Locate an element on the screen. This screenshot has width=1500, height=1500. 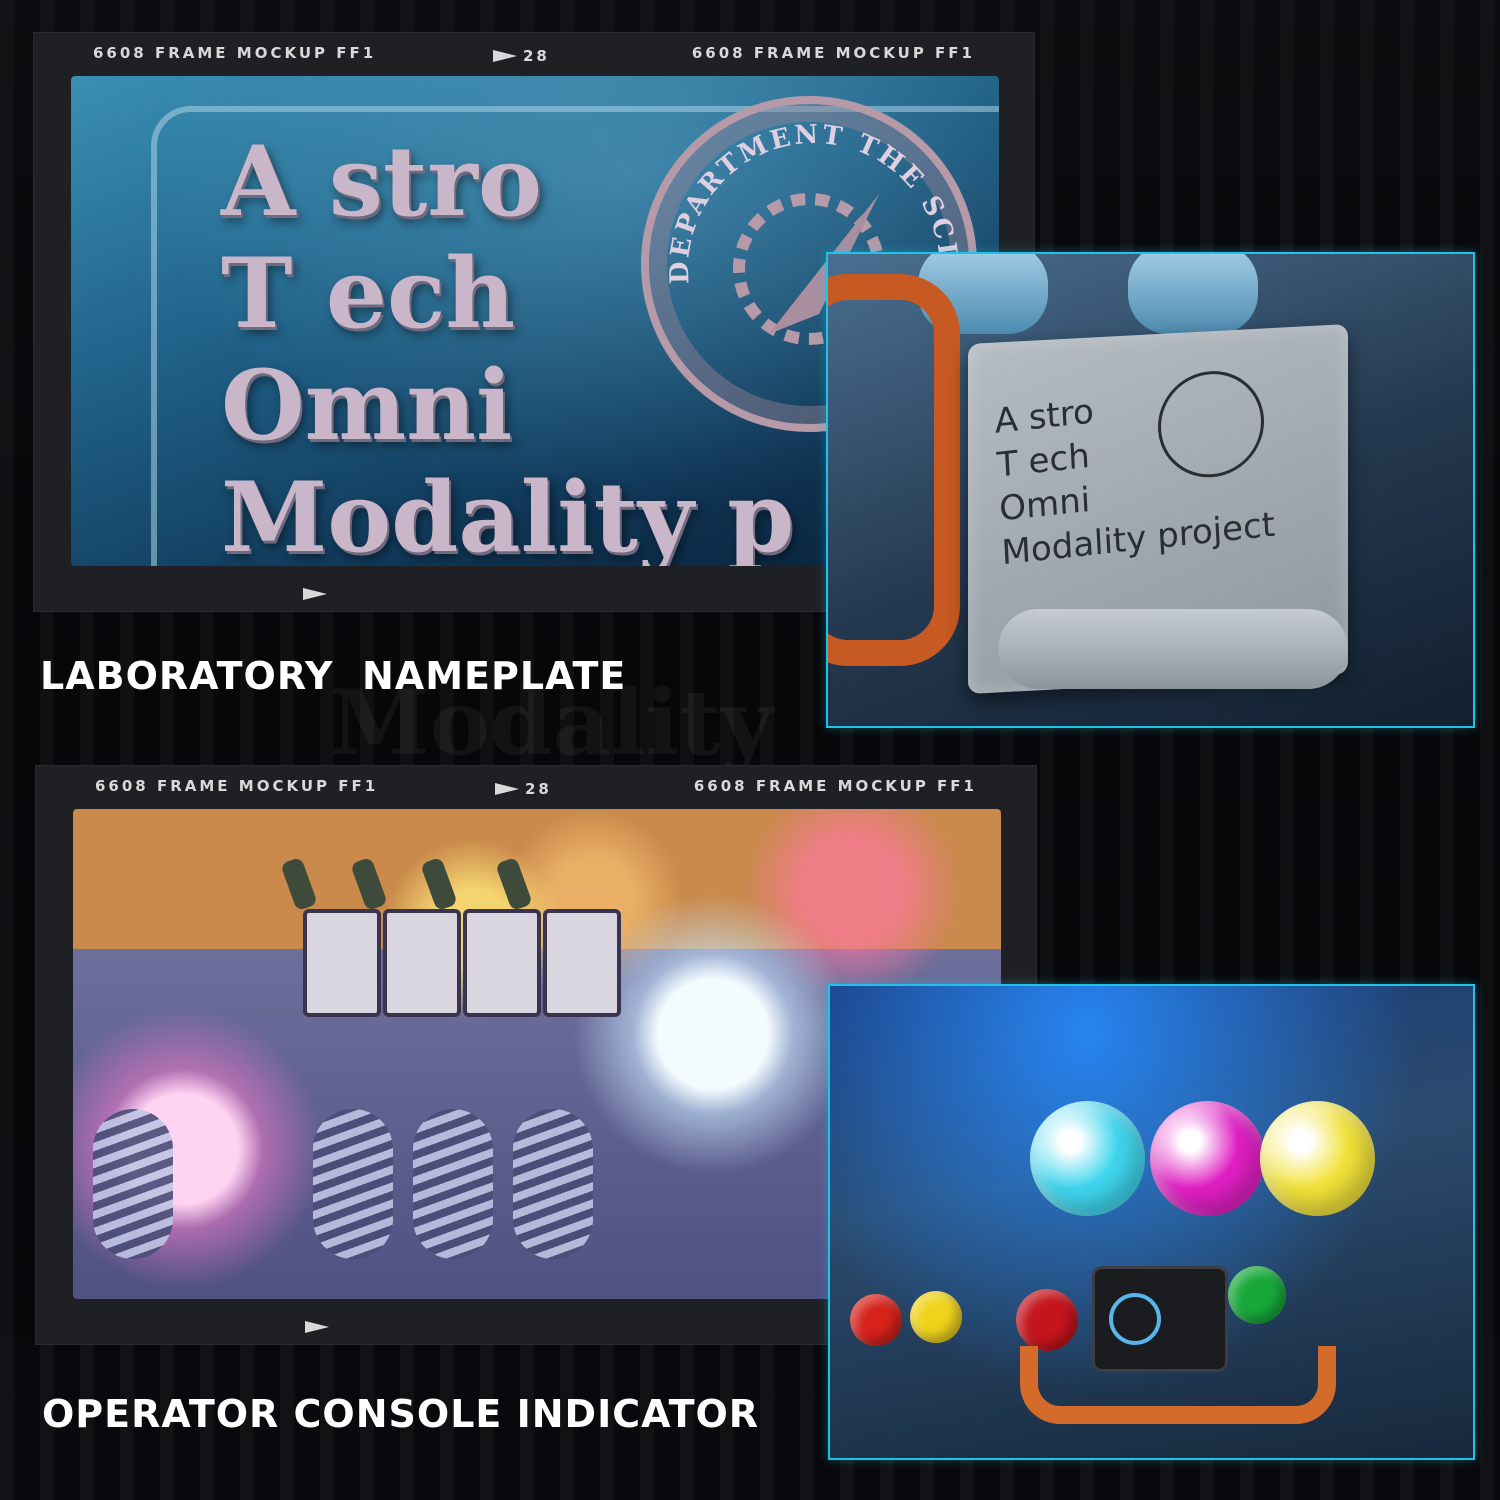
caption-laboratory-nameplate: LABORATORY NAMEPLATE is located at coordinates (333, 676).